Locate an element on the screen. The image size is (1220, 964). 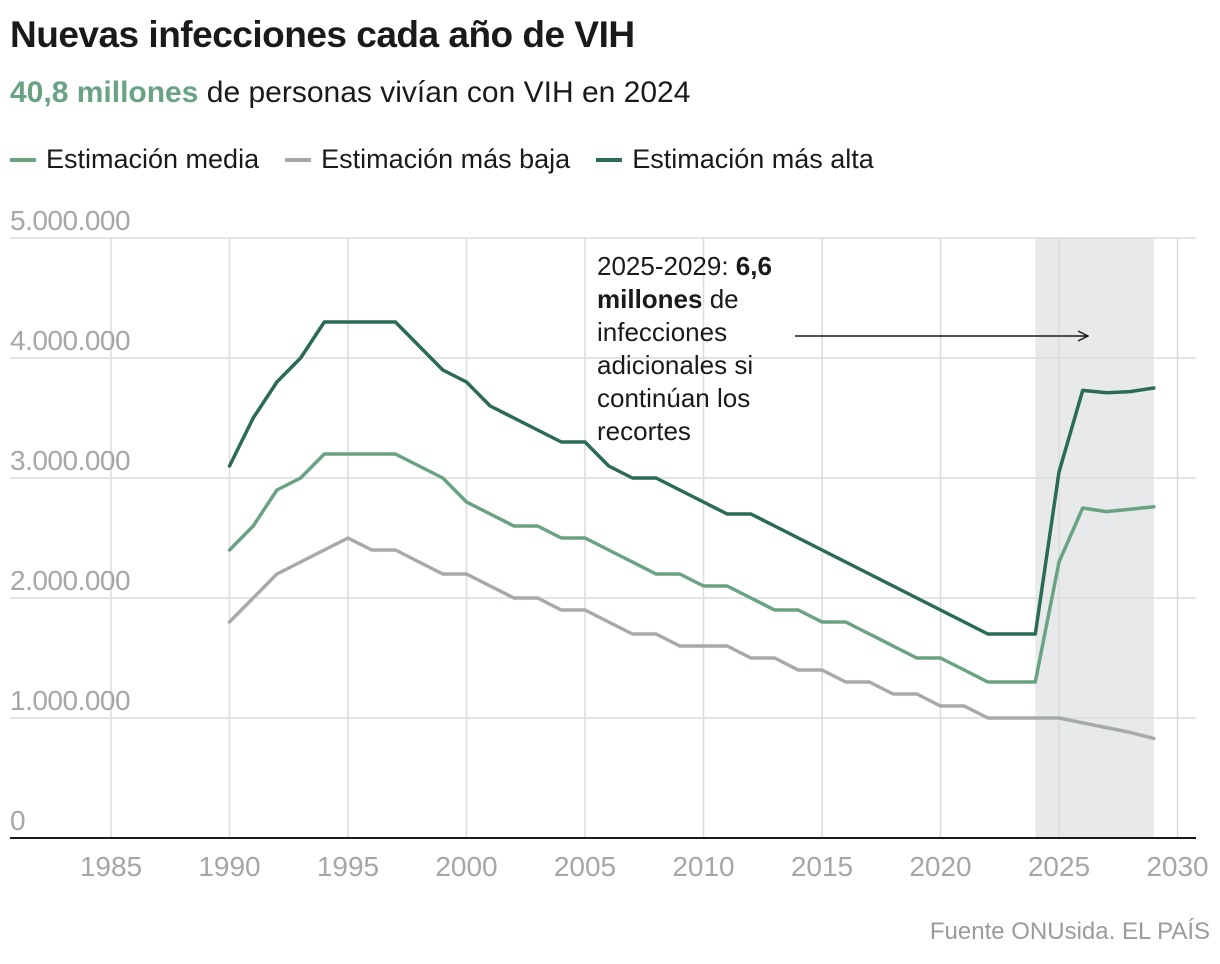
x-tick-label: 1995 is located at coordinates (348, 866).